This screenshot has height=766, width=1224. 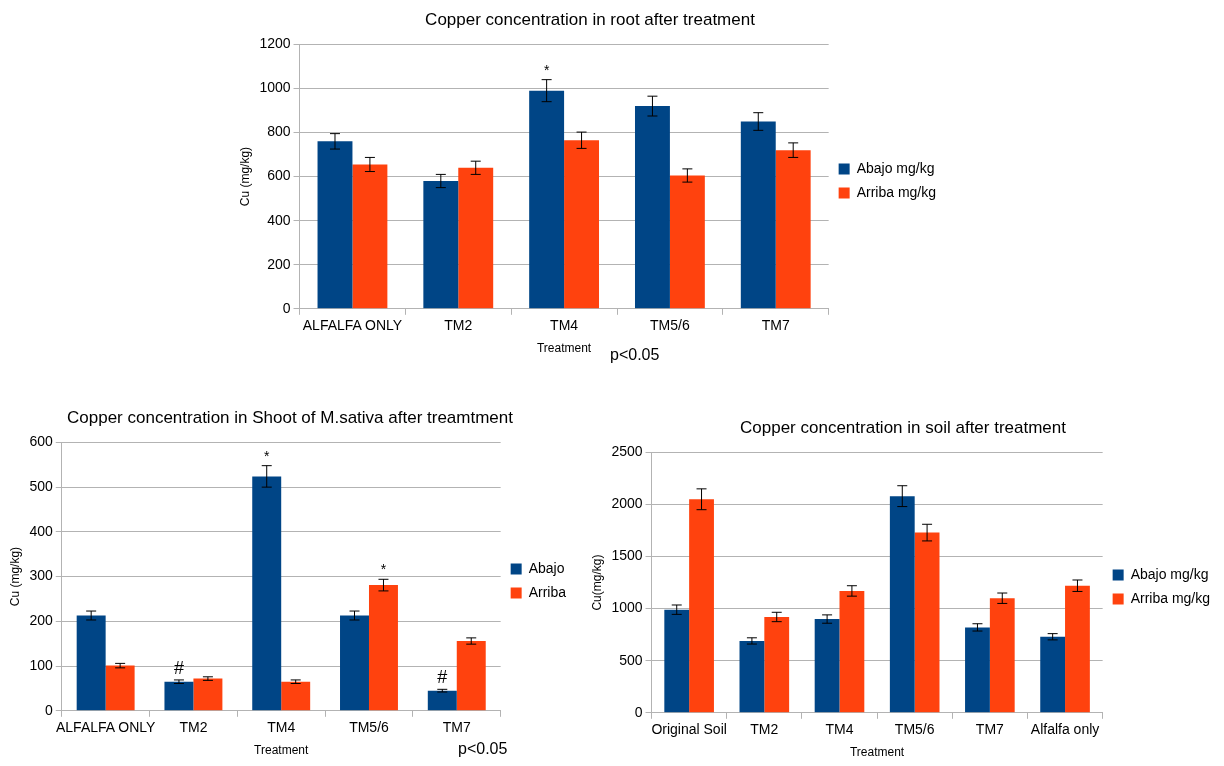 What do you see at coordinates (546, 567) in the screenshot?
I see `legend-label: Abajo` at bounding box center [546, 567].